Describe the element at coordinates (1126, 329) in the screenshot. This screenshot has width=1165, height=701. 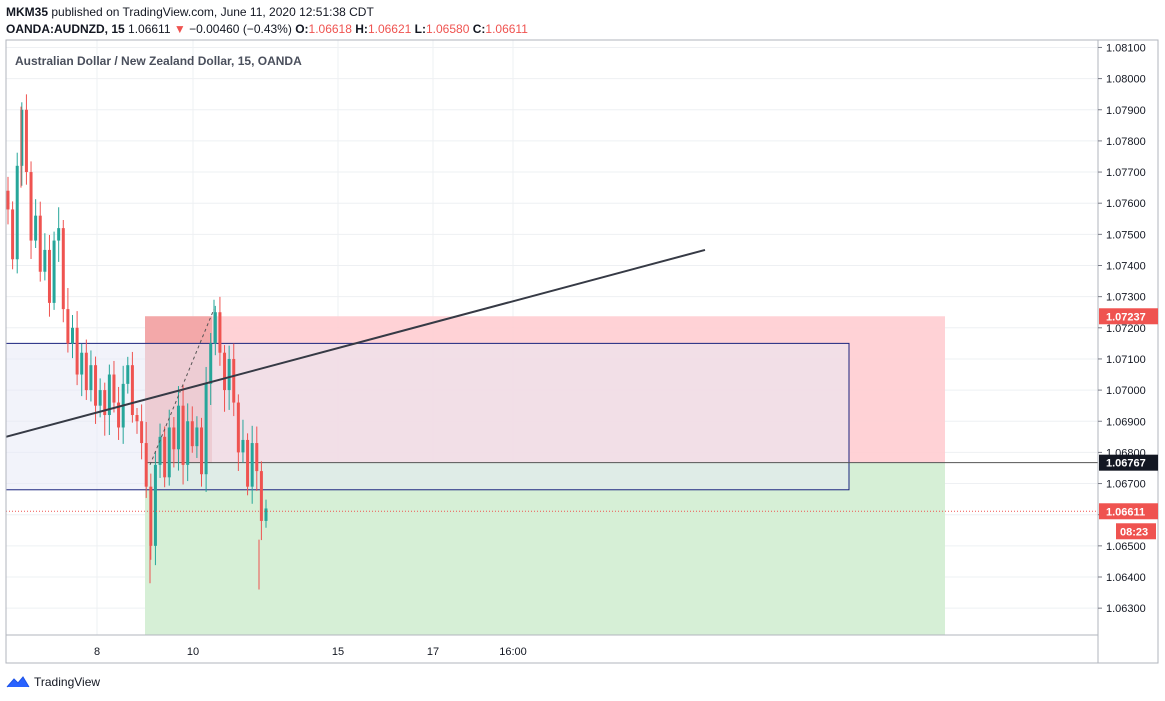
I see `price-tick-label: 1.07200` at that location.